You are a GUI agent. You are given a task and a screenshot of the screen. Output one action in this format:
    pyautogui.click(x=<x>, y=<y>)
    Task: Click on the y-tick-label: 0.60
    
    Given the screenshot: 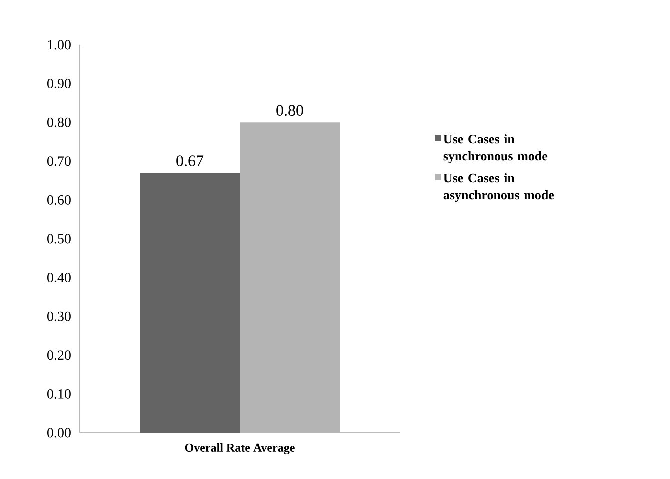 What is the action you would take?
    pyautogui.click(x=59, y=200)
    